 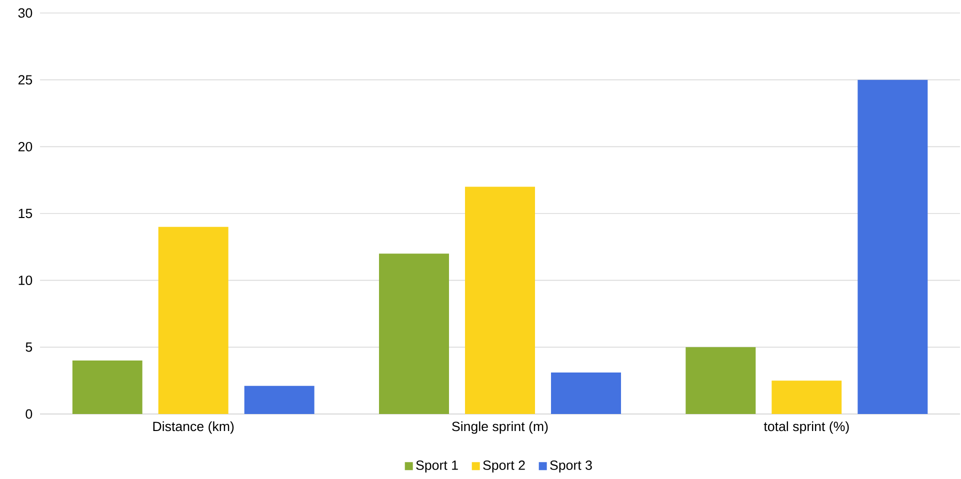 What do you see at coordinates (25, 80) in the screenshot?
I see `y-tick-label: 25` at bounding box center [25, 80].